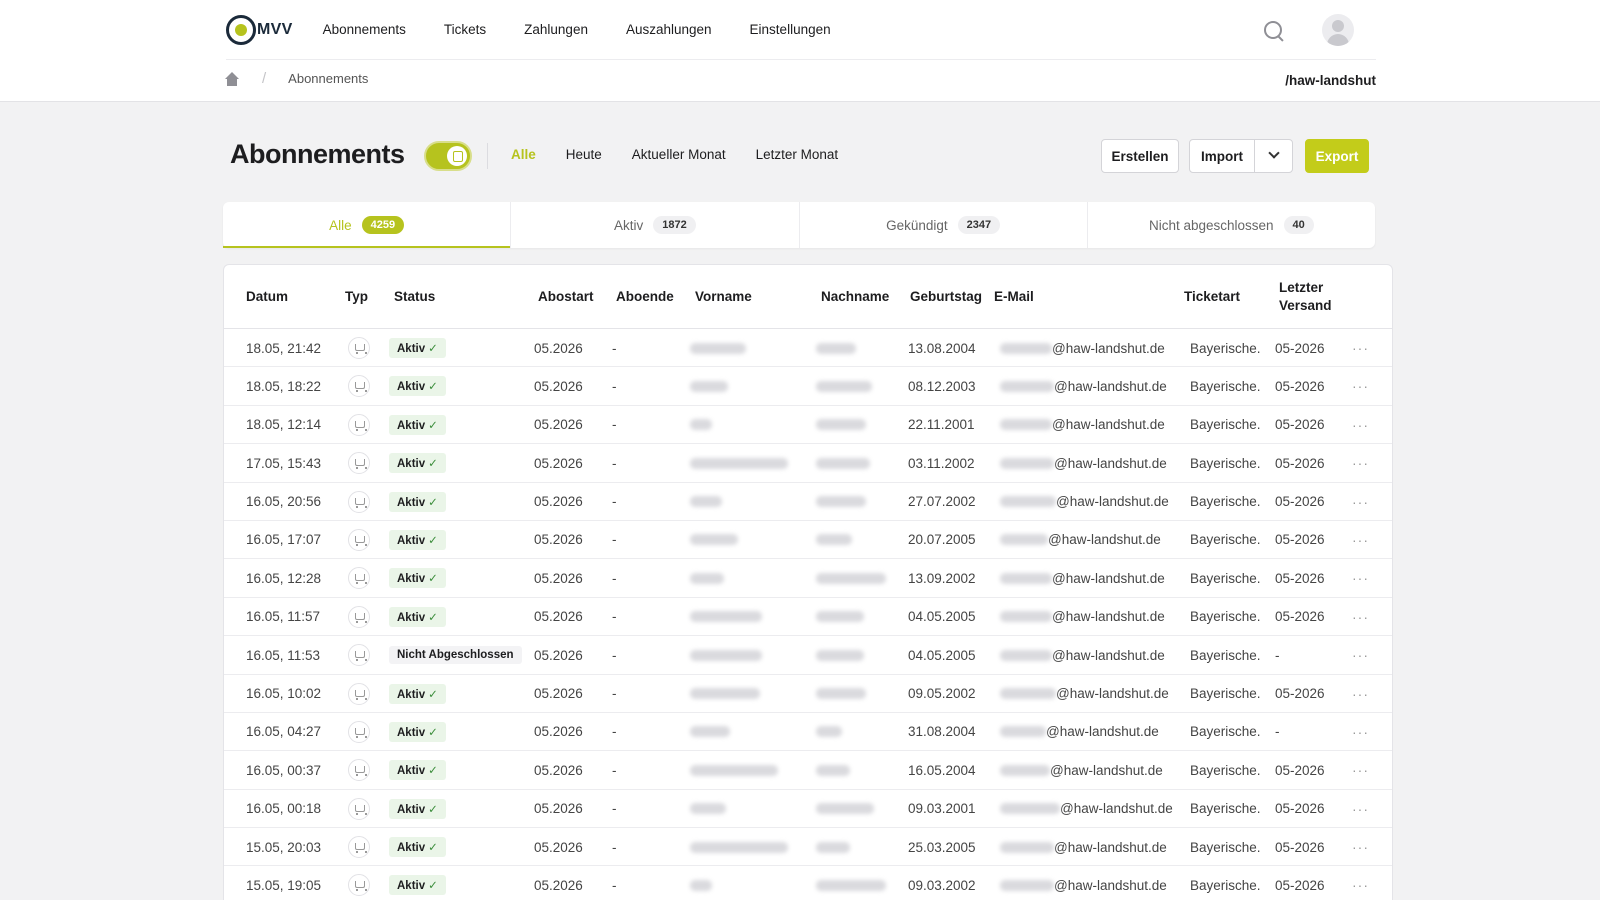 This screenshot has height=900, width=1600. Describe the element at coordinates (942, 617) in the screenshot. I see `cell-geburtstag: 04.05.2005` at that location.